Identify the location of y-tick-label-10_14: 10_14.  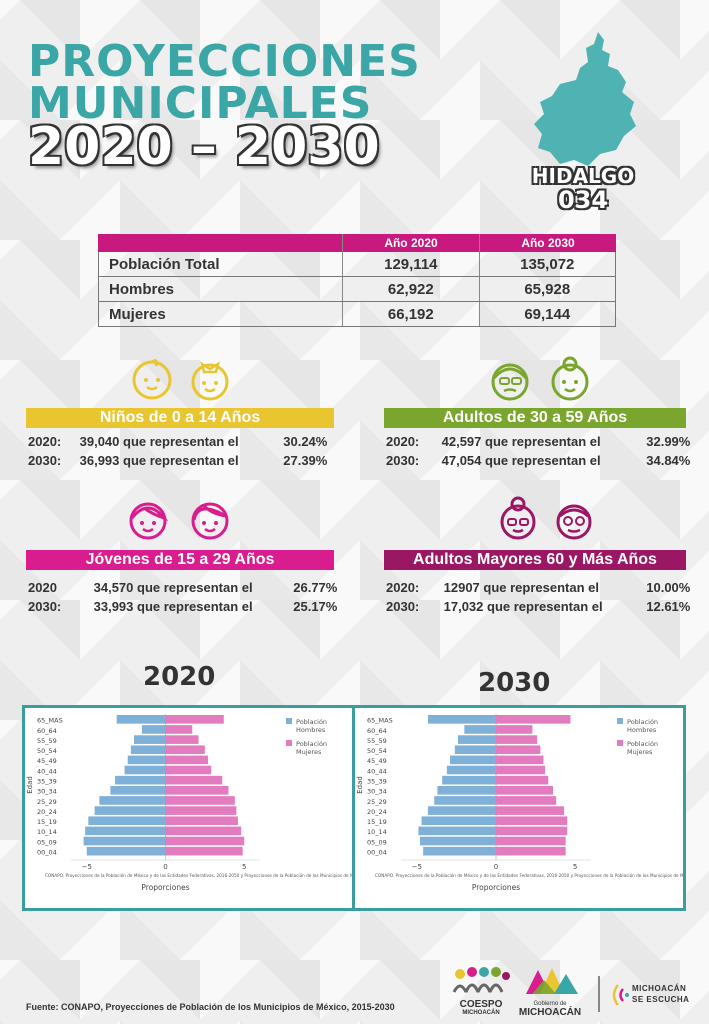
(377, 832).